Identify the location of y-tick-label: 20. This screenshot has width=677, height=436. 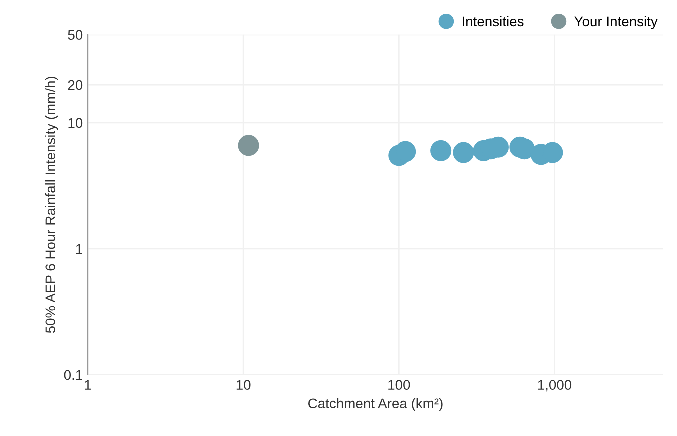
(75, 85).